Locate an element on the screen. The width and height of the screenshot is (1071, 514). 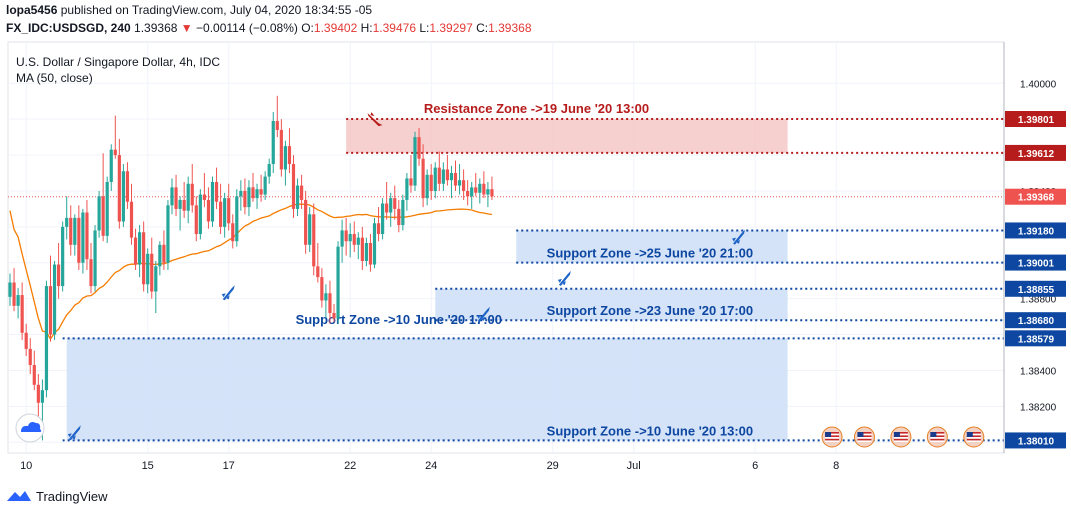
tradingview-logo-icon is located at coordinates (19, 496).